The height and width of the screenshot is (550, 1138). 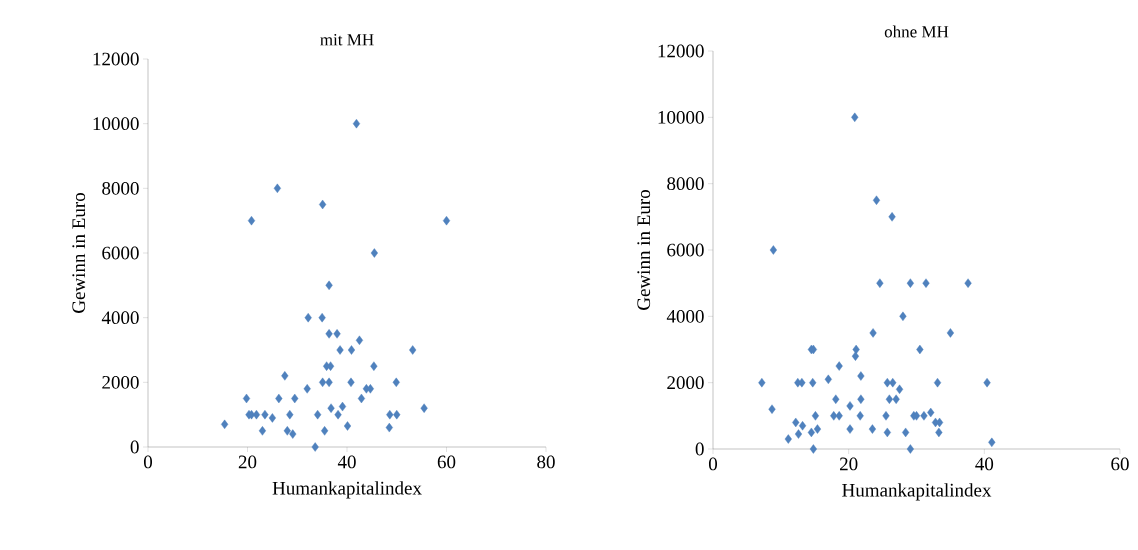 What do you see at coordinates (347, 40) in the screenshot?
I see `chart-title: mit MH` at bounding box center [347, 40].